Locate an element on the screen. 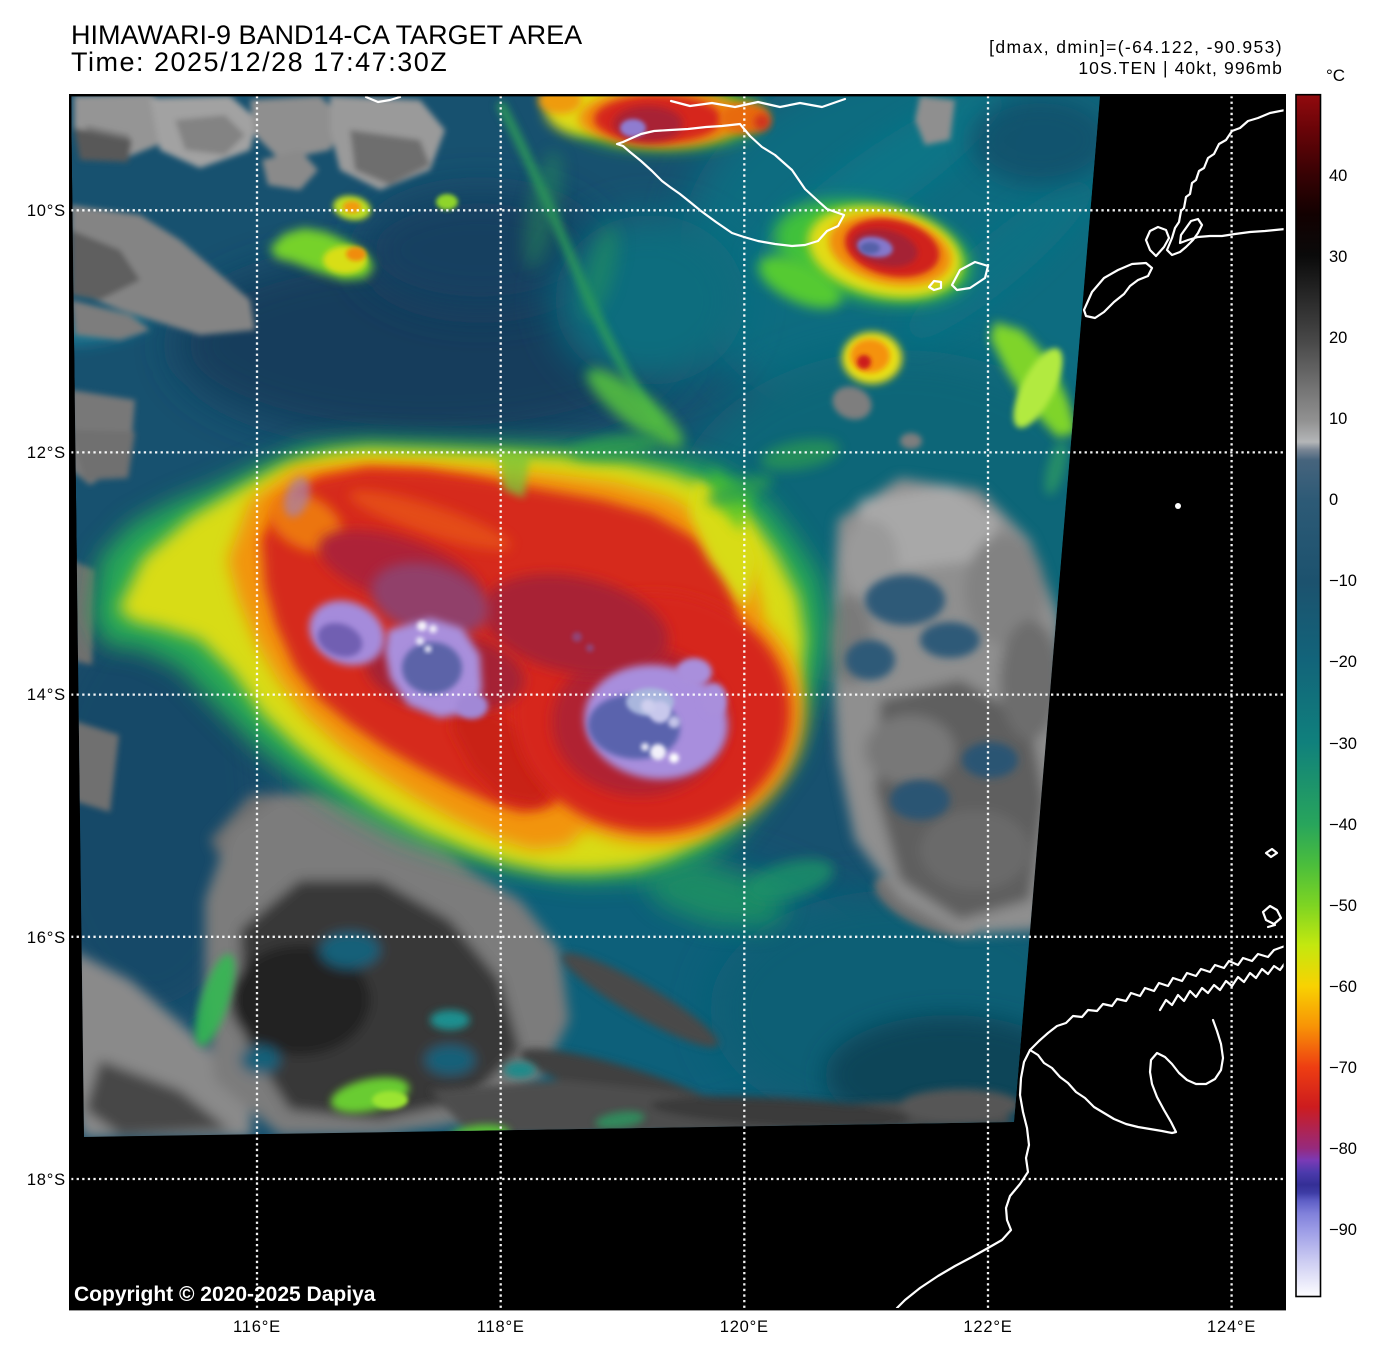 The height and width of the screenshot is (1359, 1388). svg-text: Time: 2025/12/28 17:47:30Z is located at coordinates (259, 62).